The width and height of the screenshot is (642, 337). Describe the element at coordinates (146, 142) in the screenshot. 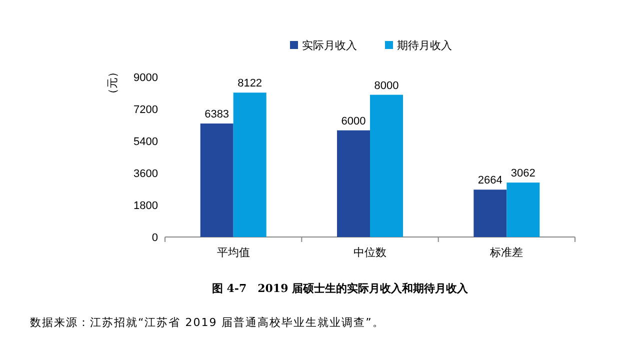

I see `y-tick-label: 5400` at that location.